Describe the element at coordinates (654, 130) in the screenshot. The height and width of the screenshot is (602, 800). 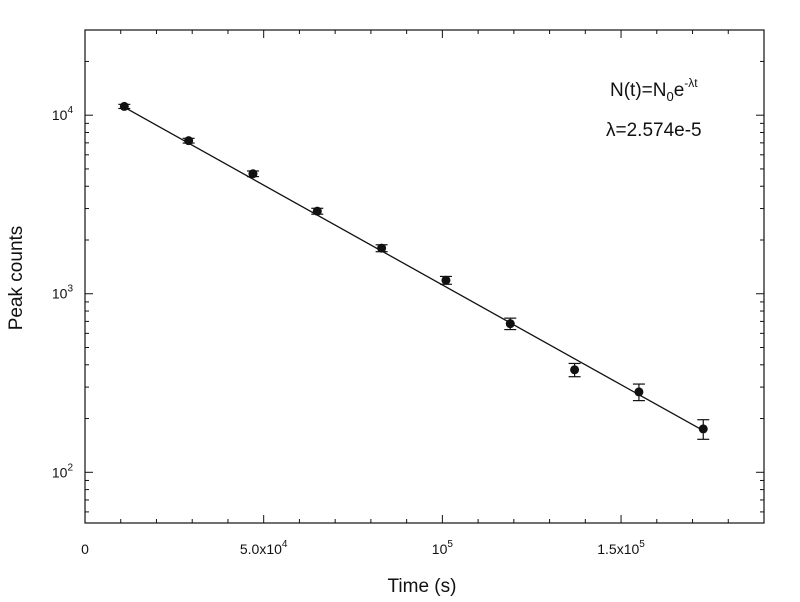
I see `lambda-annotation: λ=2.574e-5` at that location.